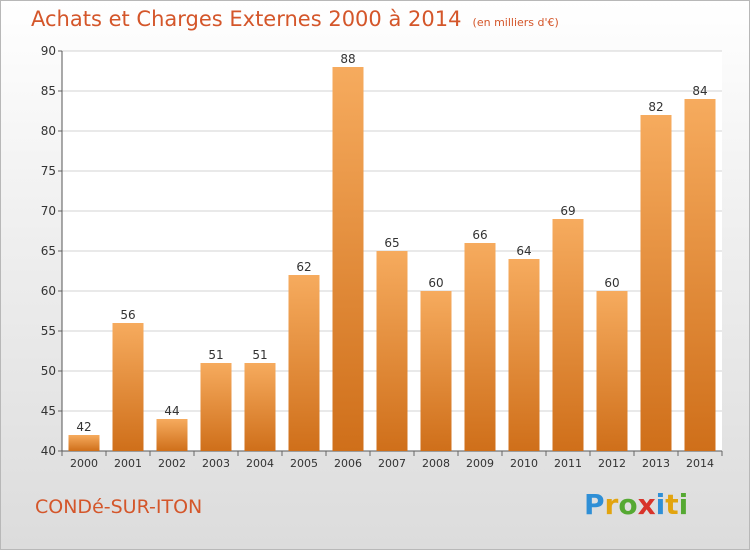  I want to click on x-tick-label: 2005, so click(304, 463).